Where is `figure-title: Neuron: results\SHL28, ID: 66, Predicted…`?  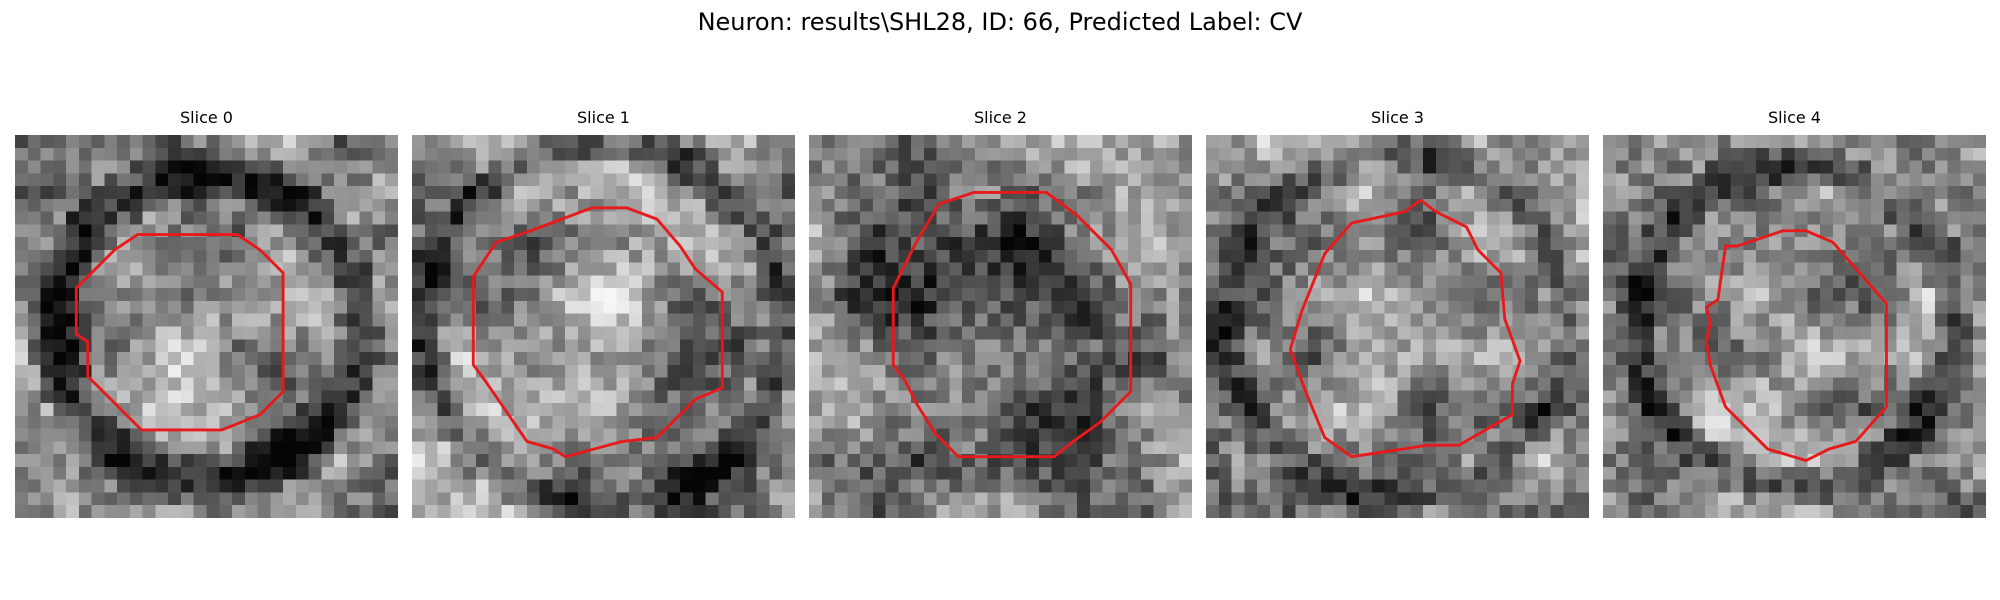 figure-title: Neuron: results\SHL28, ID: 66, Predicted… is located at coordinates (1000, 22).